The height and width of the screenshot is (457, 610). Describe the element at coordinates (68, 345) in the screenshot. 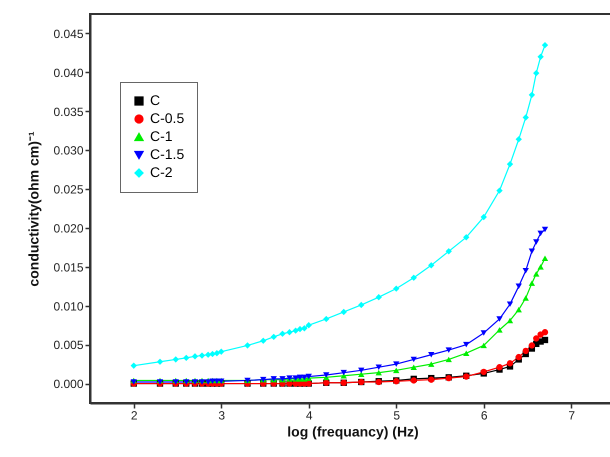

I see `y-tick-label: 0.005` at that location.